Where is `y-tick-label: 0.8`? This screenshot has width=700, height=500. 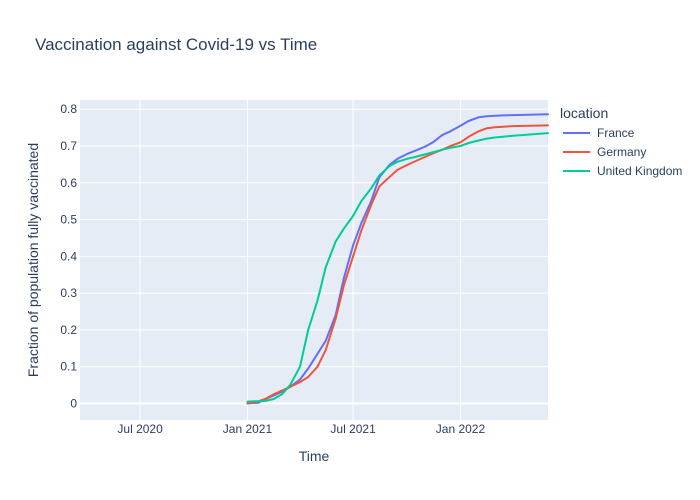 y-tick-label: 0.8 is located at coordinates (68, 109).